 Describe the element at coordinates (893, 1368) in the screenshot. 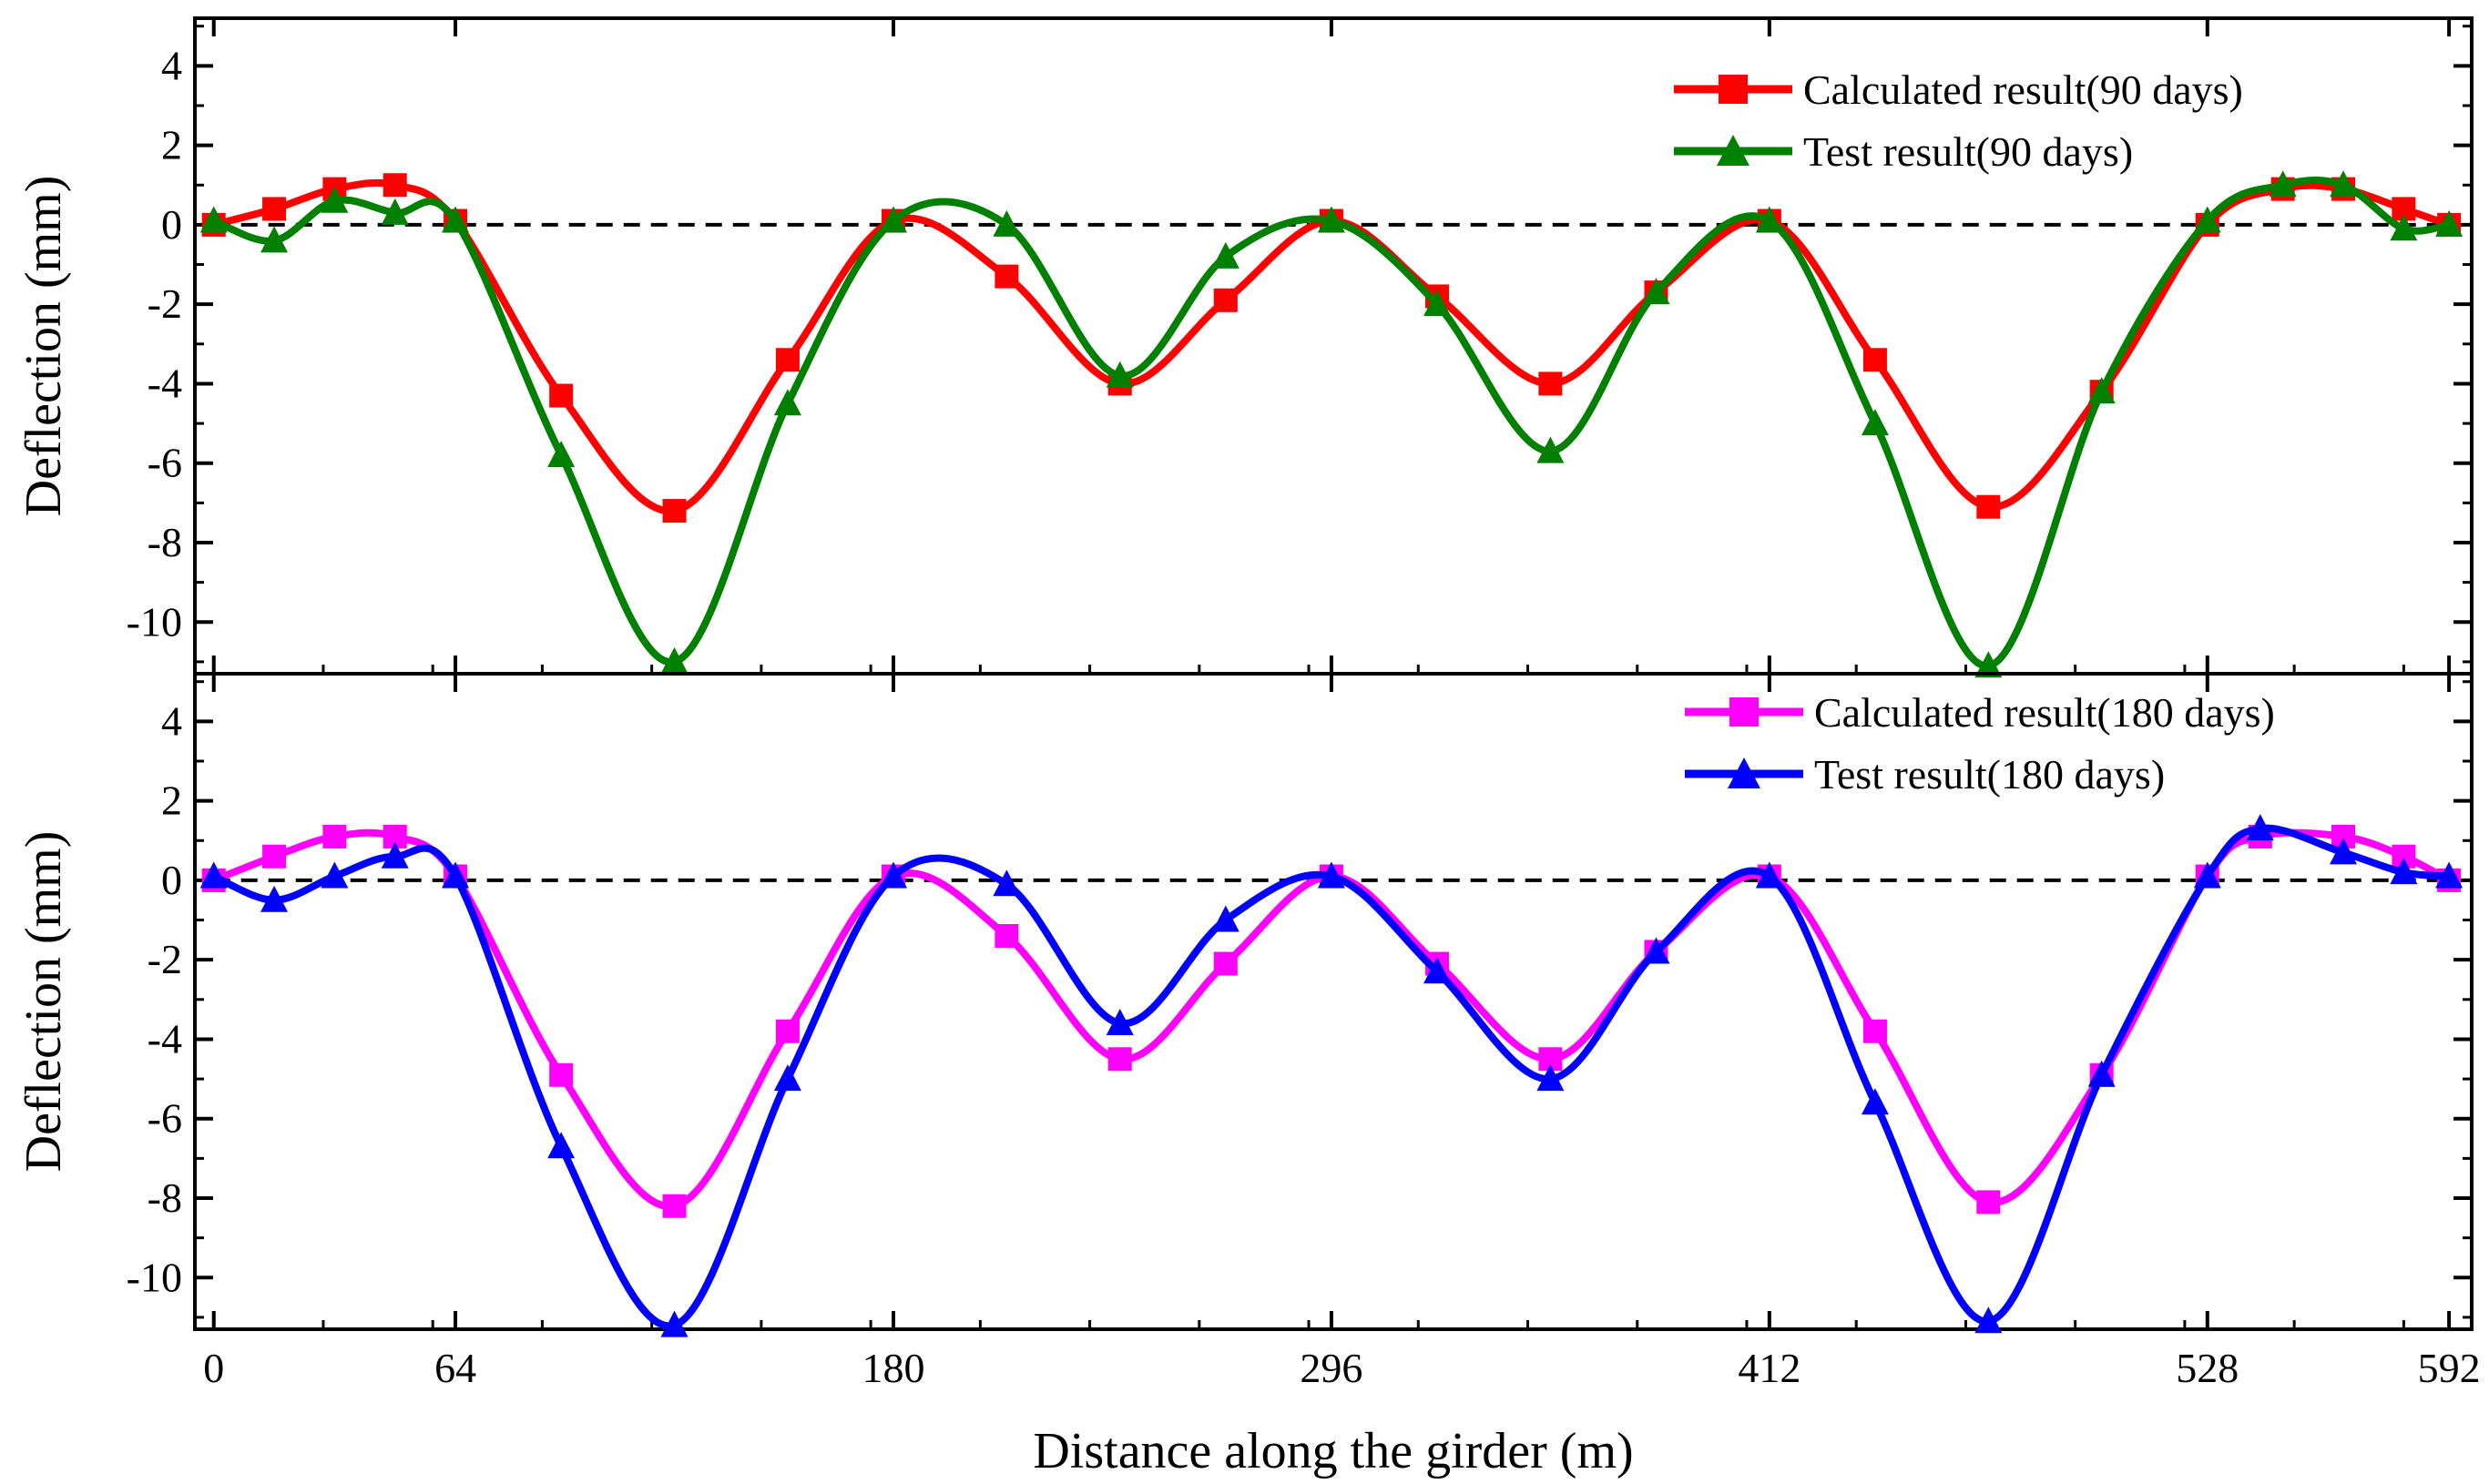

I see `x-tick-label: 180` at that location.